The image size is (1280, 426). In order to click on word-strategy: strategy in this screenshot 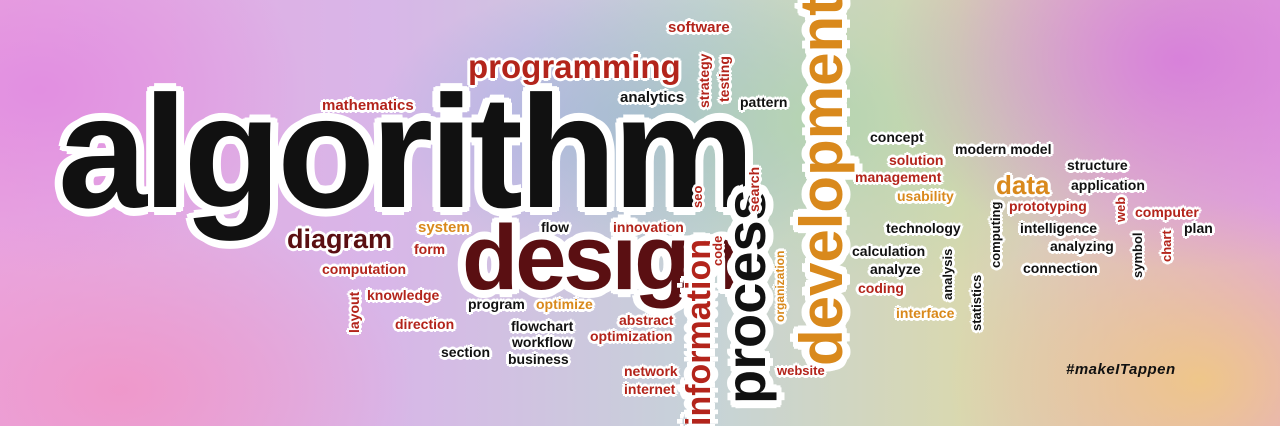, I will do `click(704, 80)`.